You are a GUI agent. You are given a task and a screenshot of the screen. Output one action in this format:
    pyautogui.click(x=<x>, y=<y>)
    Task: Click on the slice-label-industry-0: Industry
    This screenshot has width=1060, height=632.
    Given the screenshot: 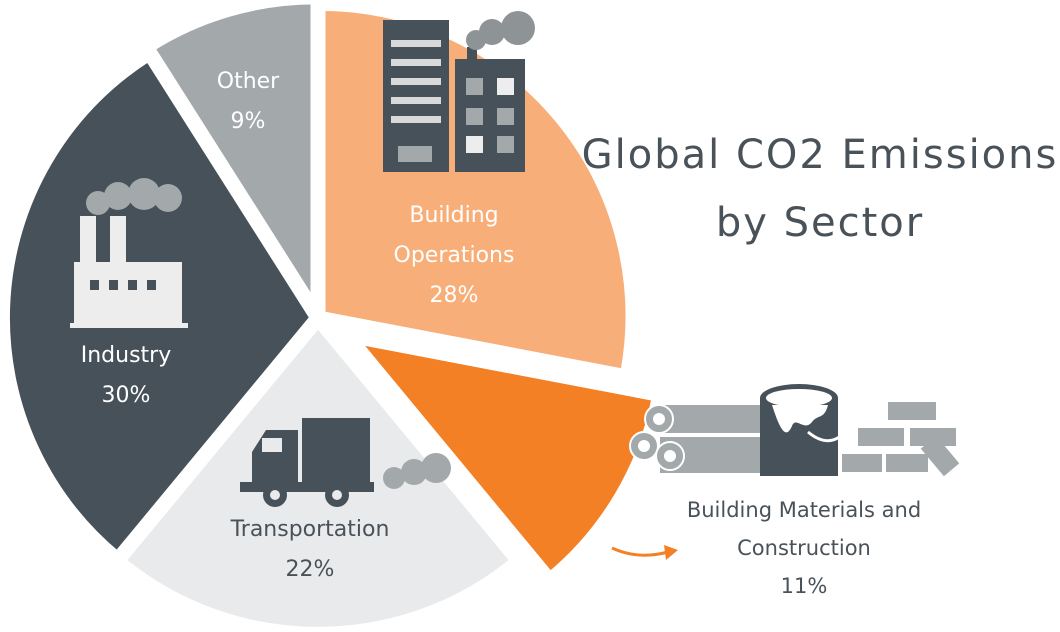 What is the action you would take?
    pyautogui.click(x=126, y=355)
    